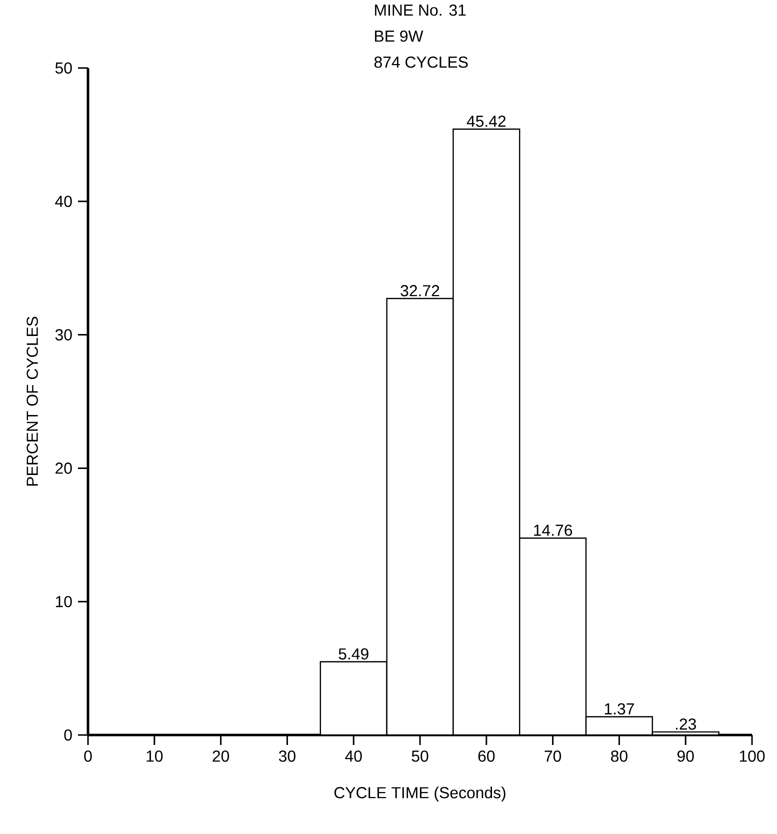  What do you see at coordinates (752, 756) in the screenshot?
I see `x-tick-label: 100` at bounding box center [752, 756].